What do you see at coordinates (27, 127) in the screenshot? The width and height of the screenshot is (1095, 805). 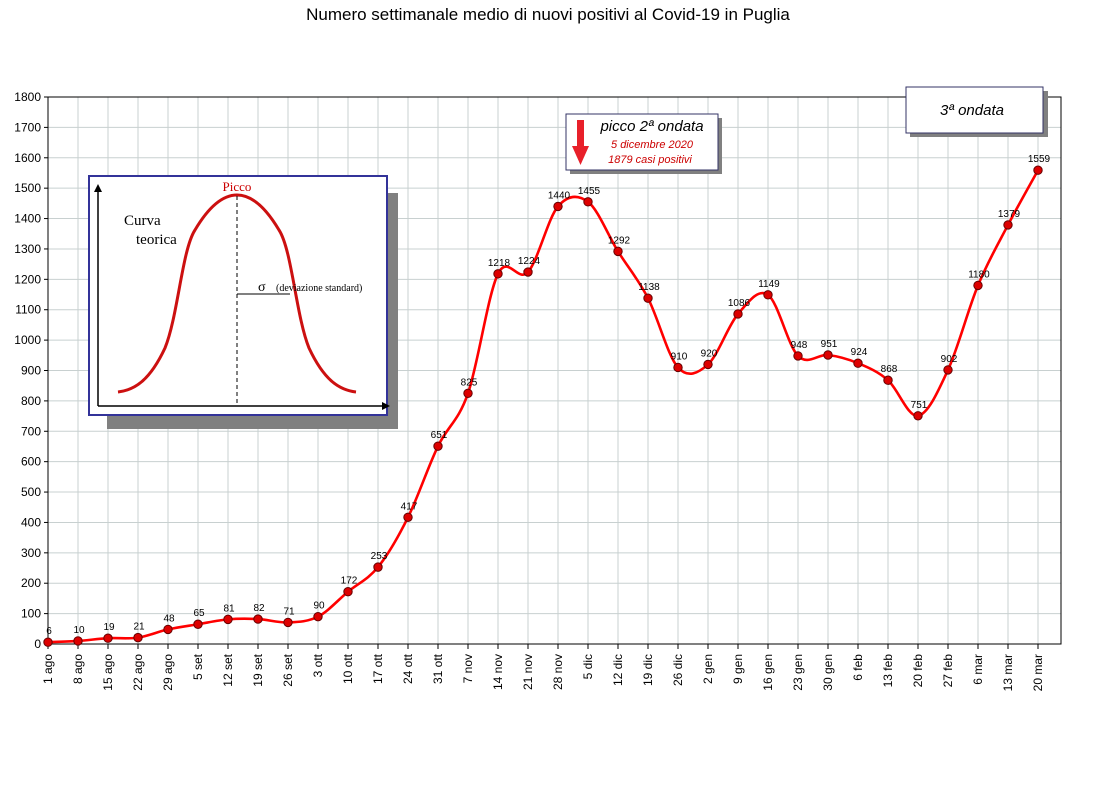 I see `y-tick-label: 1700` at bounding box center [27, 127].